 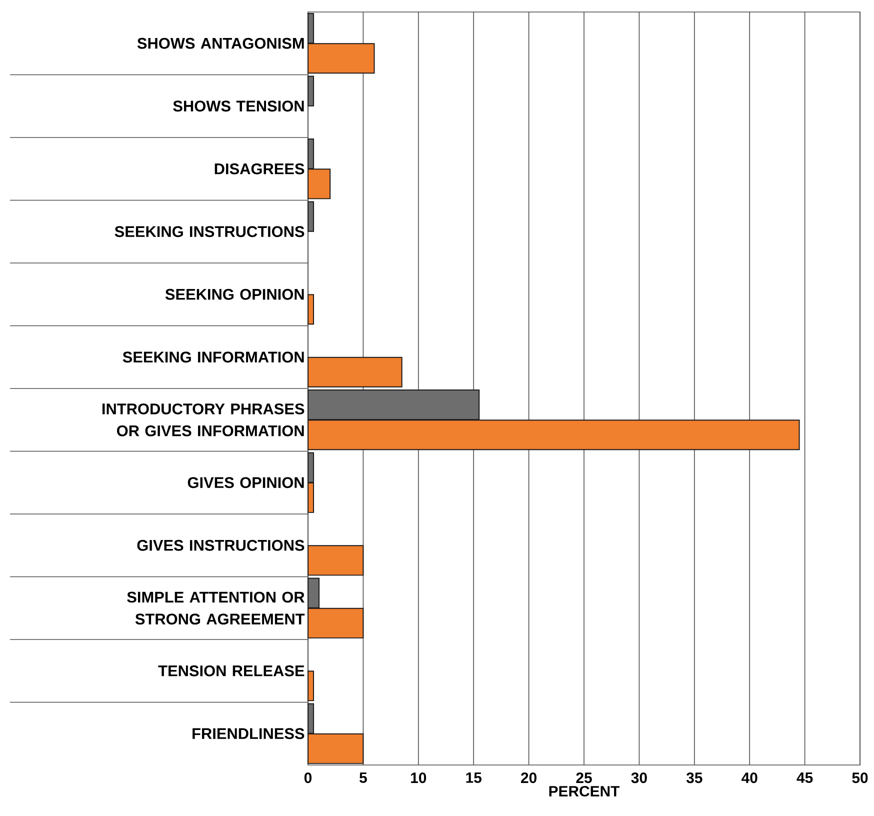 What do you see at coordinates (216, 608) in the screenshot?
I see `y-tick-label: SIMPLE ATTENTION OR STRONG AGREEMENT` at bounding box center [216, 608].